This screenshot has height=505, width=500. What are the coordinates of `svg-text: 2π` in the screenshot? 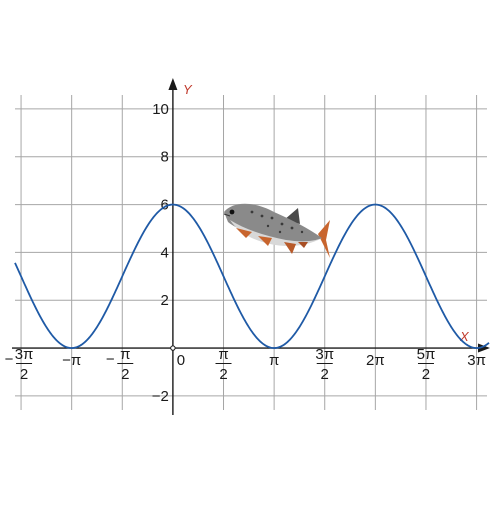 It's located at (375, 360).